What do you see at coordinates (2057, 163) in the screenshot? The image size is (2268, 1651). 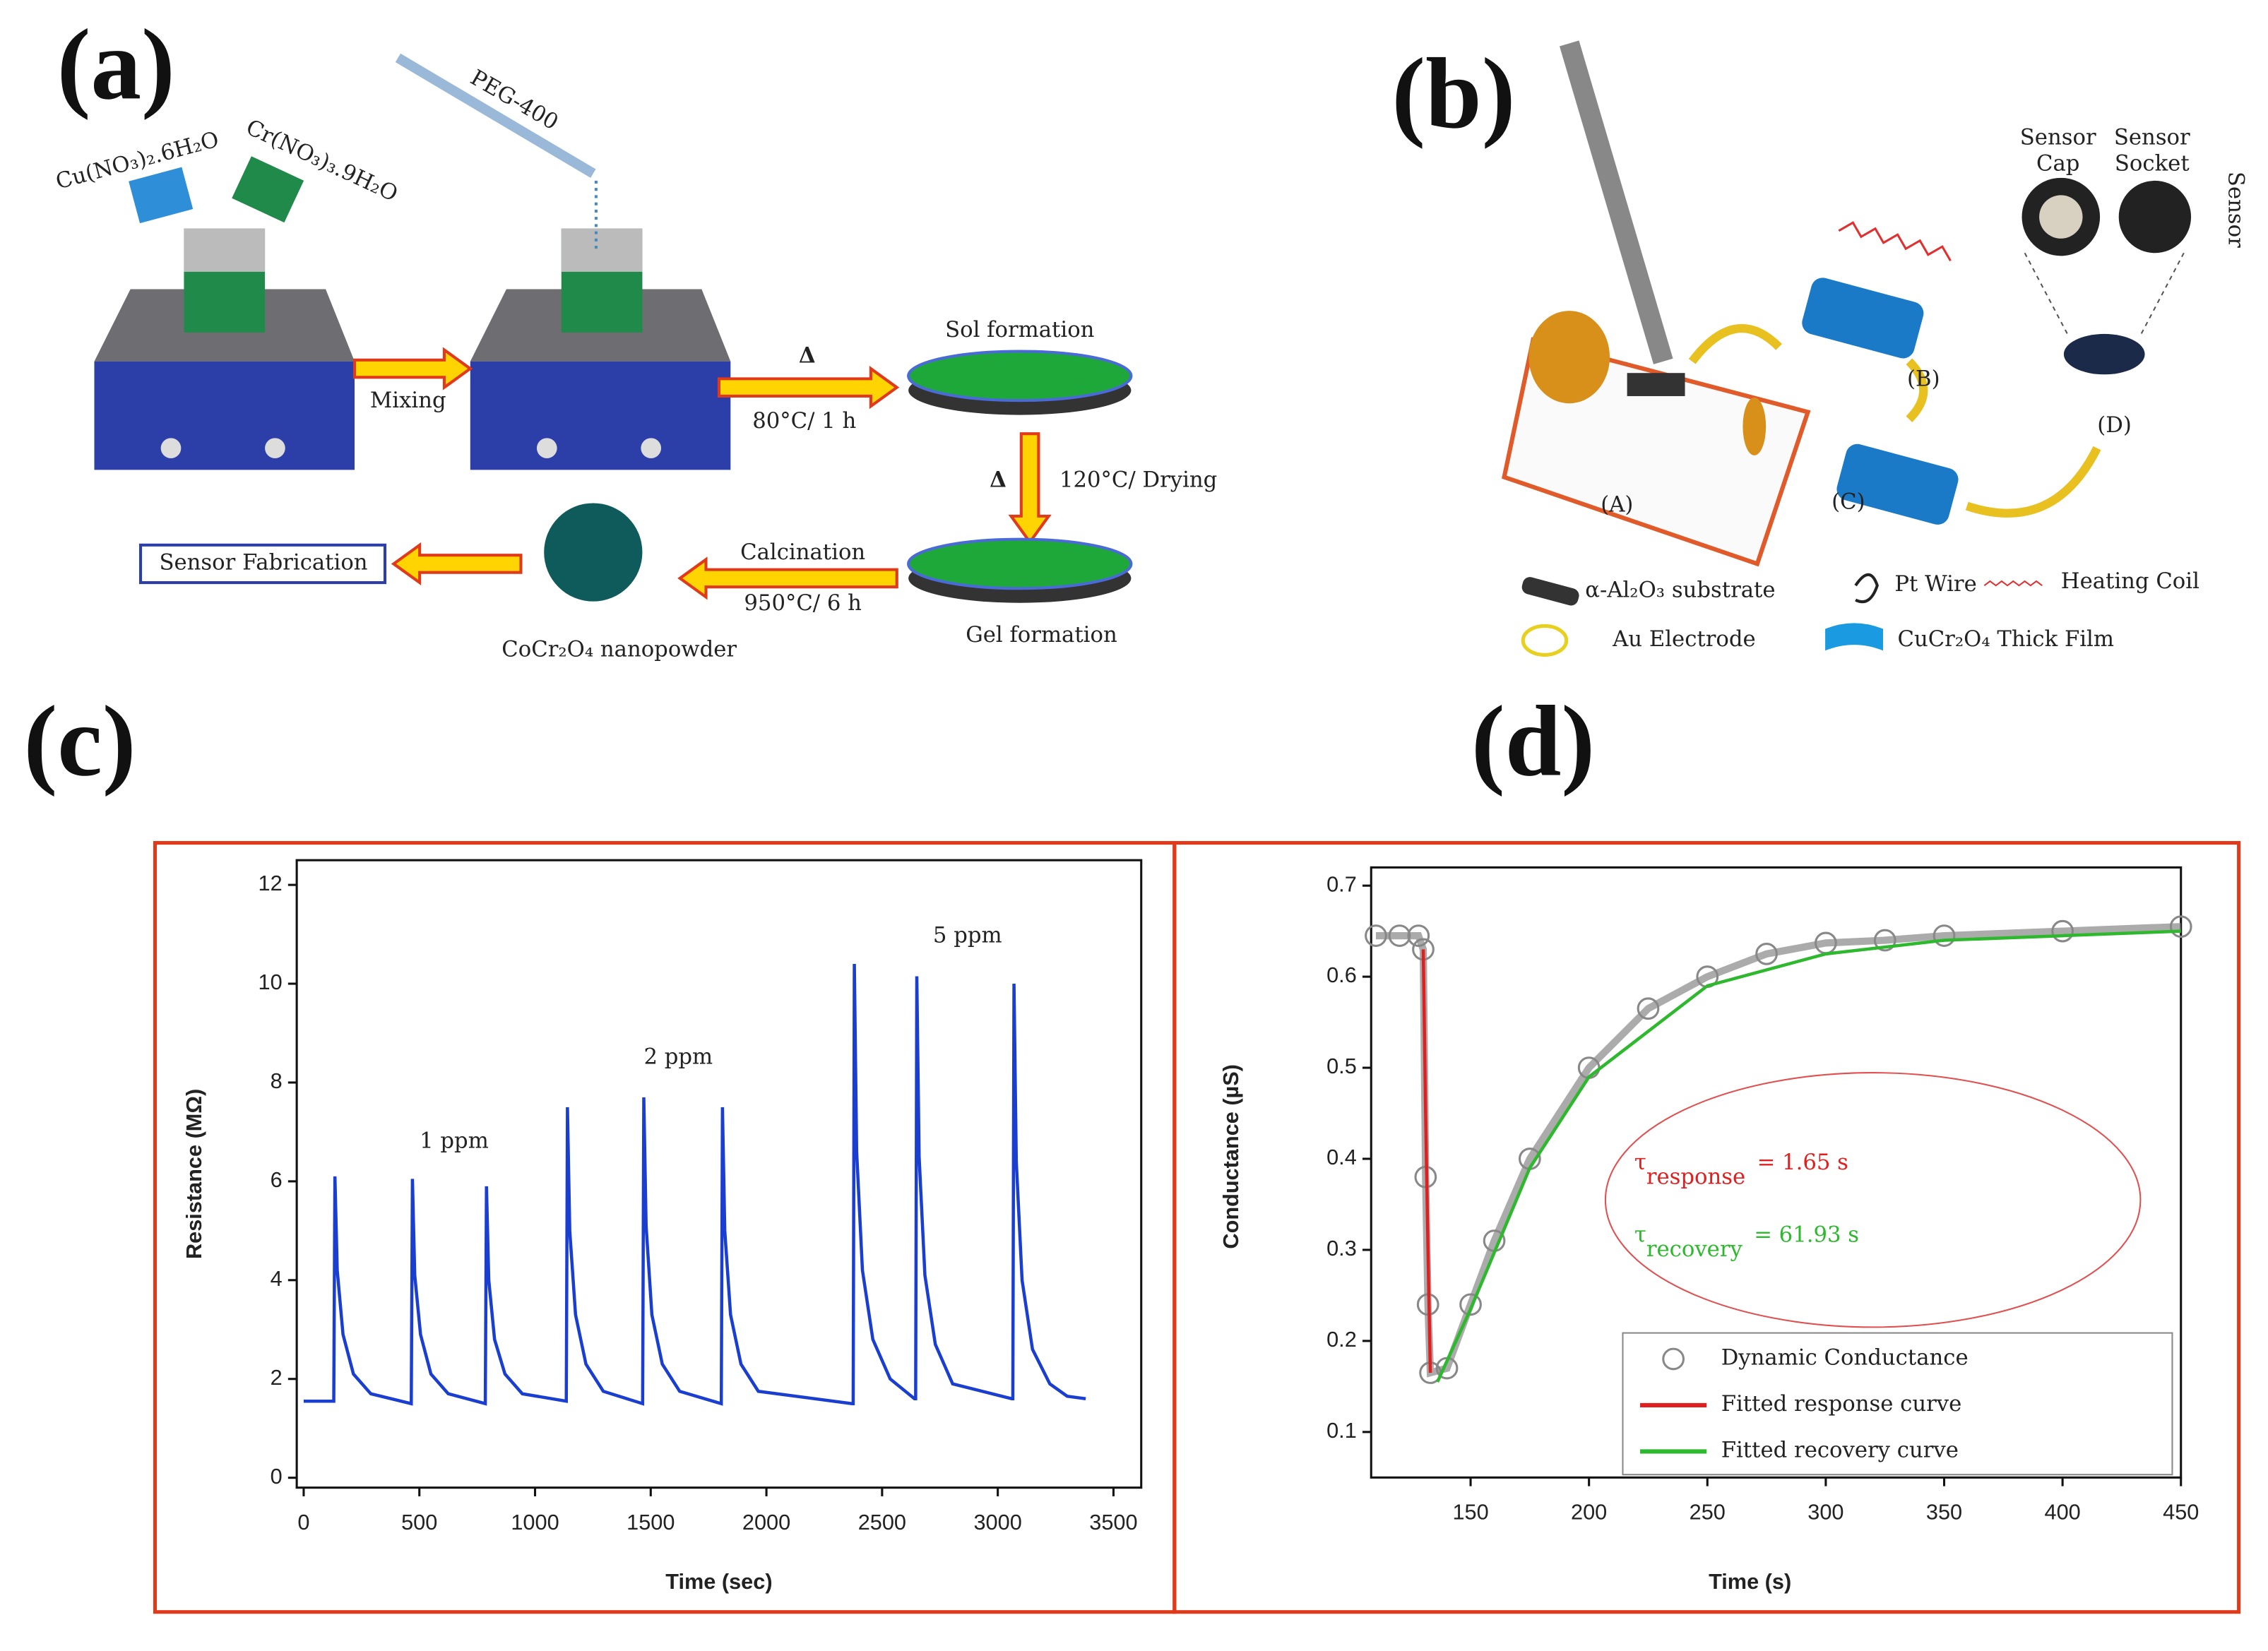 I see `part-label: Cap` at bounding box center [2057, 163].